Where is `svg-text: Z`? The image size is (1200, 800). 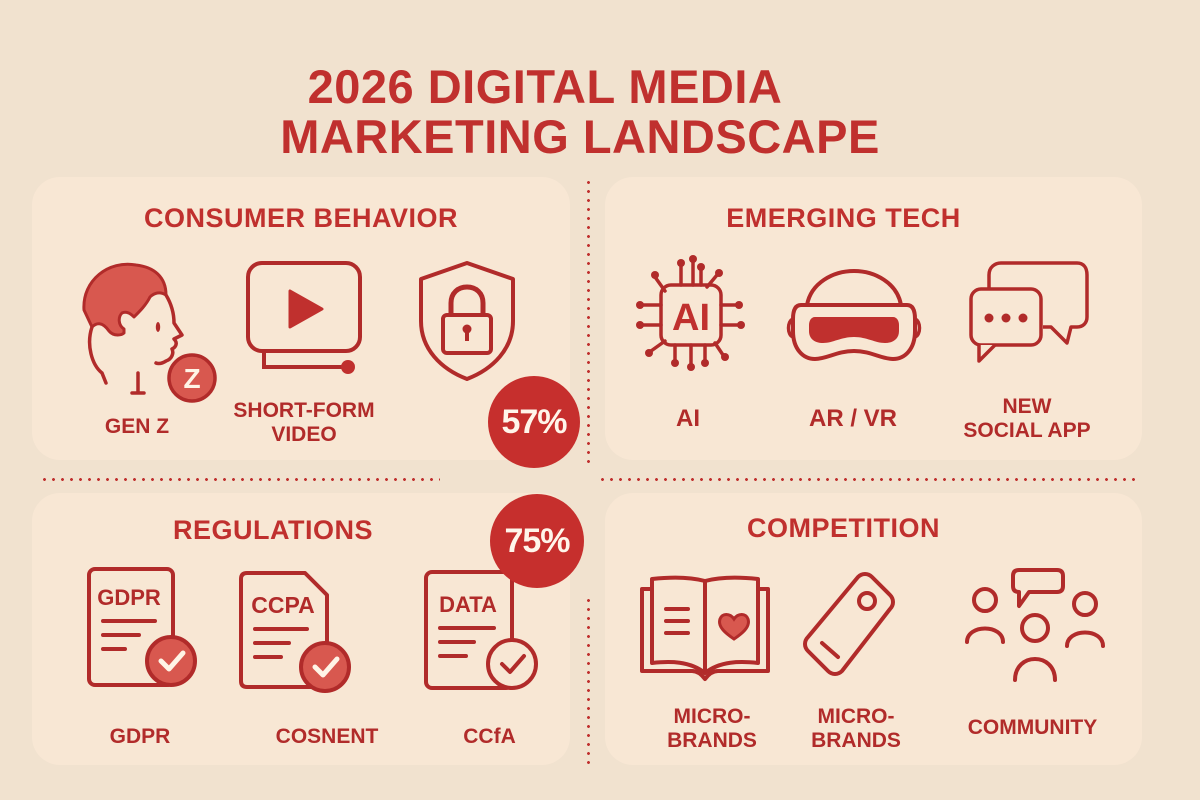
svg-text: Z is located at coordinates (191, 378).